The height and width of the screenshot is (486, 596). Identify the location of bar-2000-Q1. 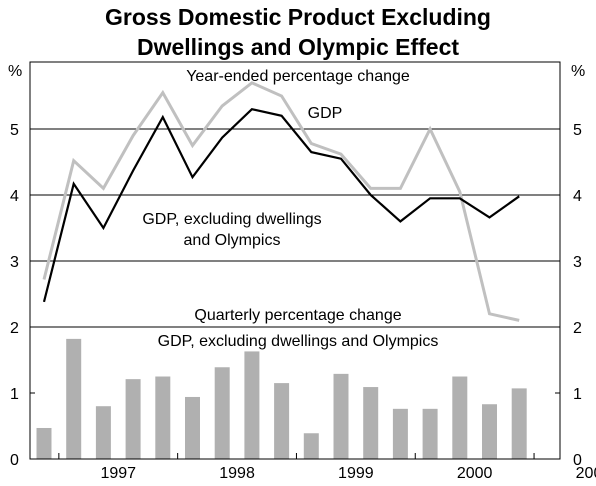
(430, 433).